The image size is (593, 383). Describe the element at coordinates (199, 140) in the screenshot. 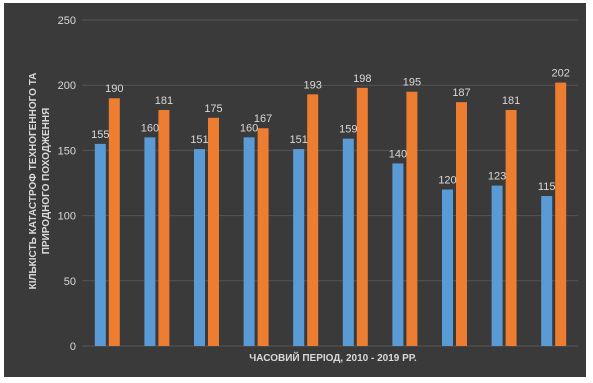

I see `data-label-series-1-item-3: 151` at that location.